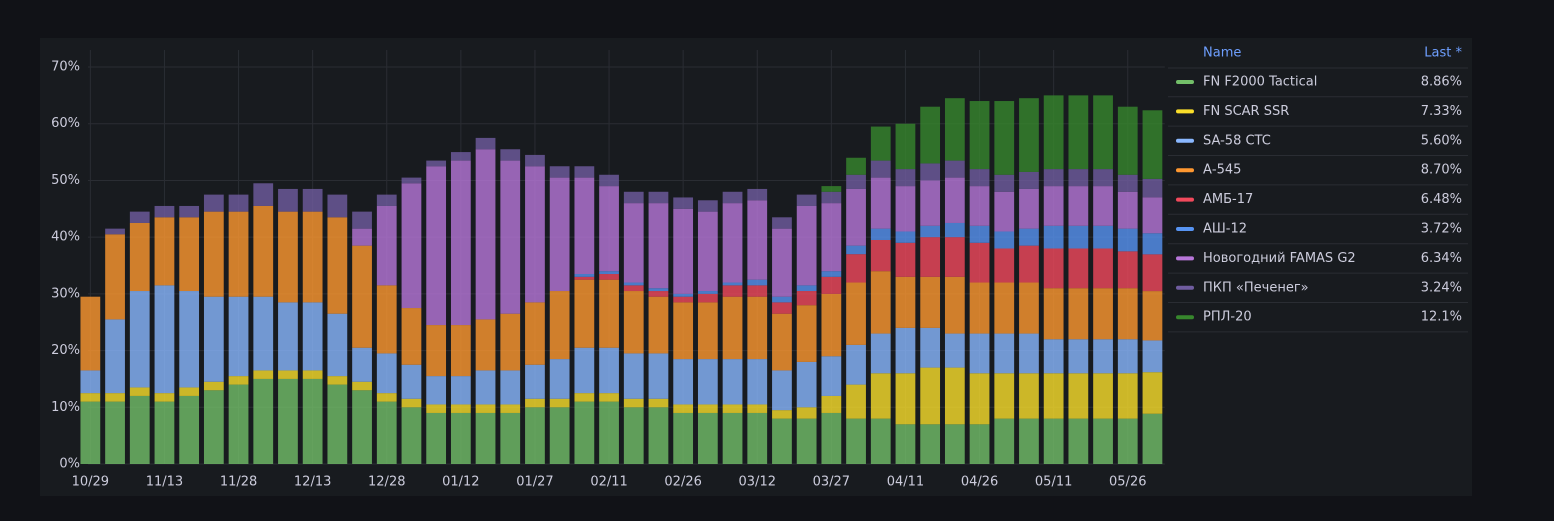  Describe the element at coordinates (1222, 170) in the screenshot. I see `legend-name: А-545` at that location.